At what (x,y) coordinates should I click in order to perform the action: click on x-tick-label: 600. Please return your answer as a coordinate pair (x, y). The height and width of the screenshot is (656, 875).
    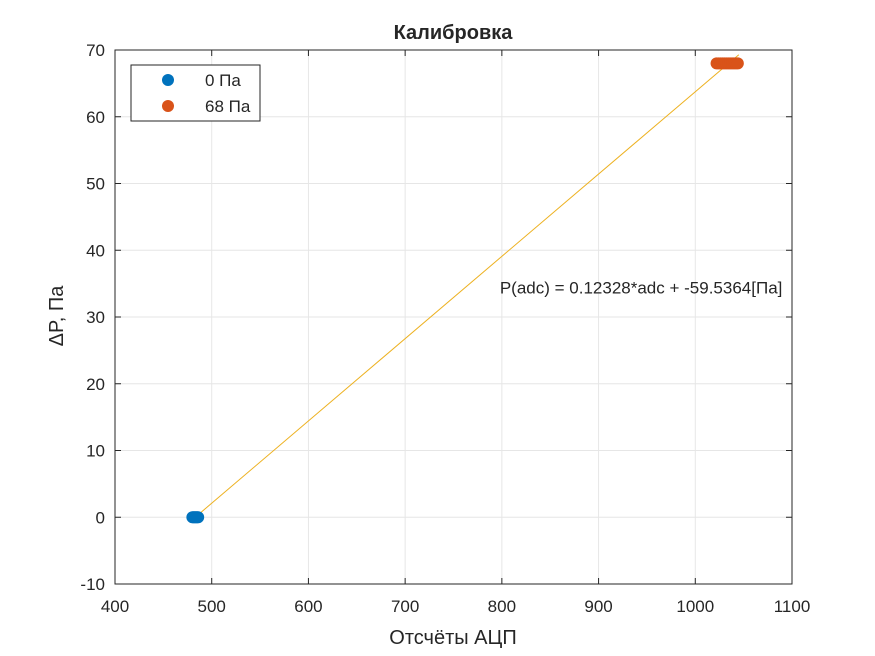
    Looking at the image, I should click on (308, 606).